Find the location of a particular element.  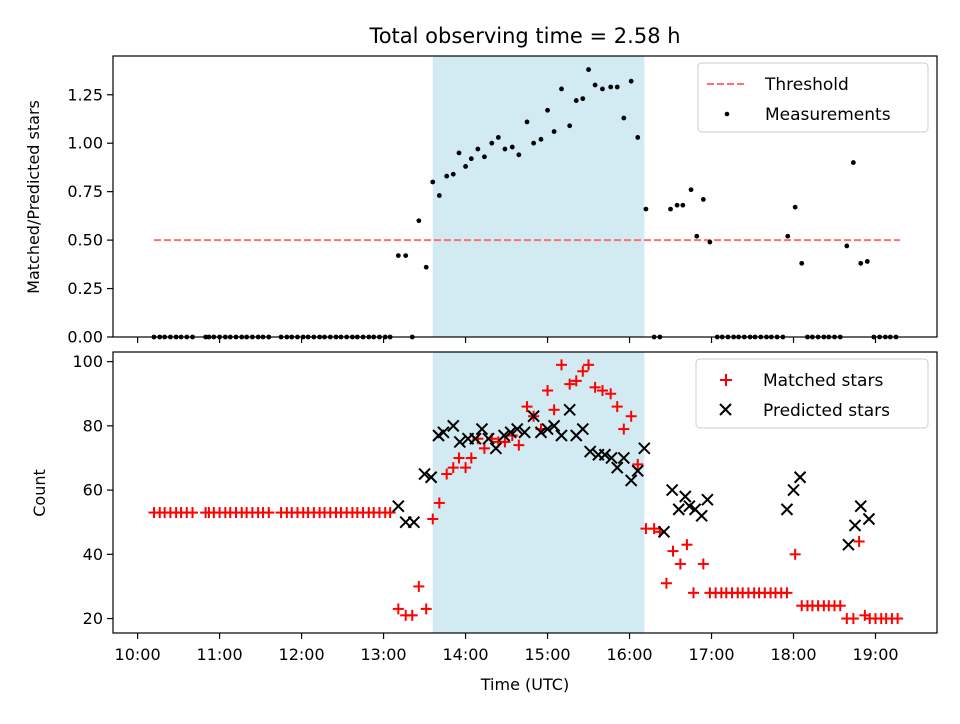

y-tick-label: 0.75 is located at coordinates (85, 191).